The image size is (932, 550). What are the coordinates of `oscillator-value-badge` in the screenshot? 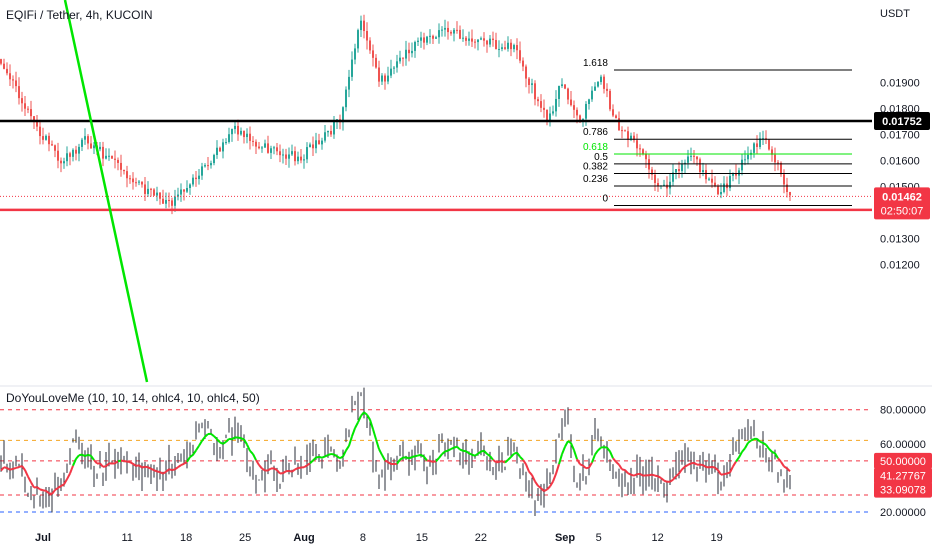 It's located at (903, 475).